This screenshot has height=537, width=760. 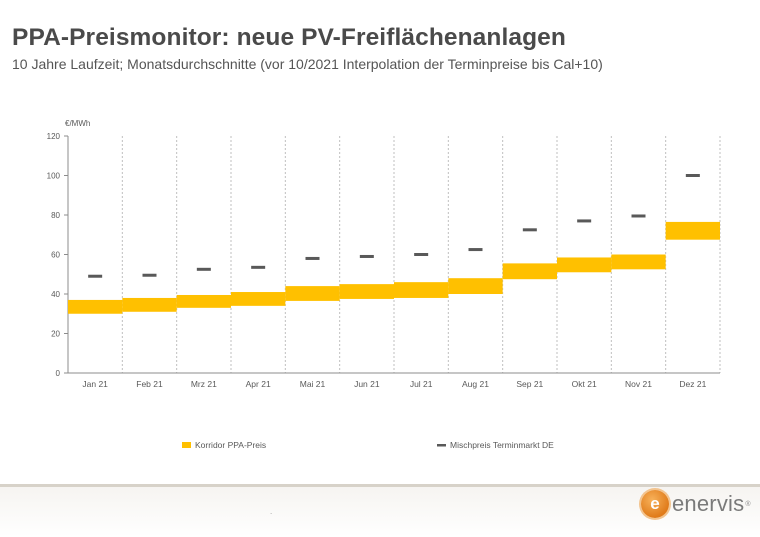 What do you see at coordinates (529, 384) in the screenshot?
I see `x-tick-label: Sep 21` at bounding box center [529, 384].